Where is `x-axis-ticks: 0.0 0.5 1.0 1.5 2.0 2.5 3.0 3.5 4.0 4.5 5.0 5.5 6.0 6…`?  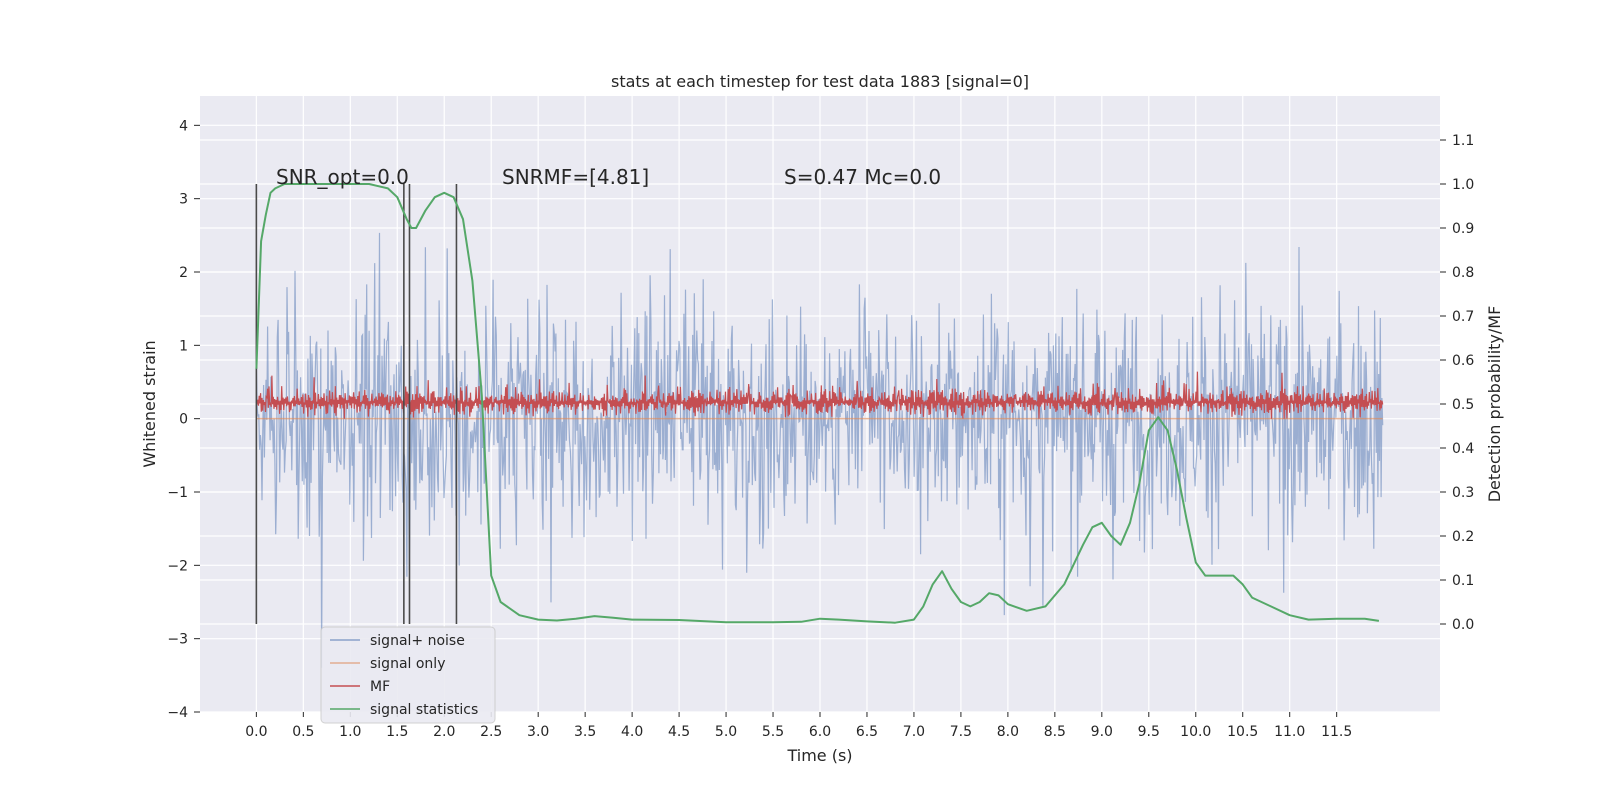
x-axis-ticks: 0.0 0.5 1.0 1.5 2.0 2.5 3.0 3.5 4.0 4.5 5.0 5.5 6.0 6… is located at coordinates (798, 726).